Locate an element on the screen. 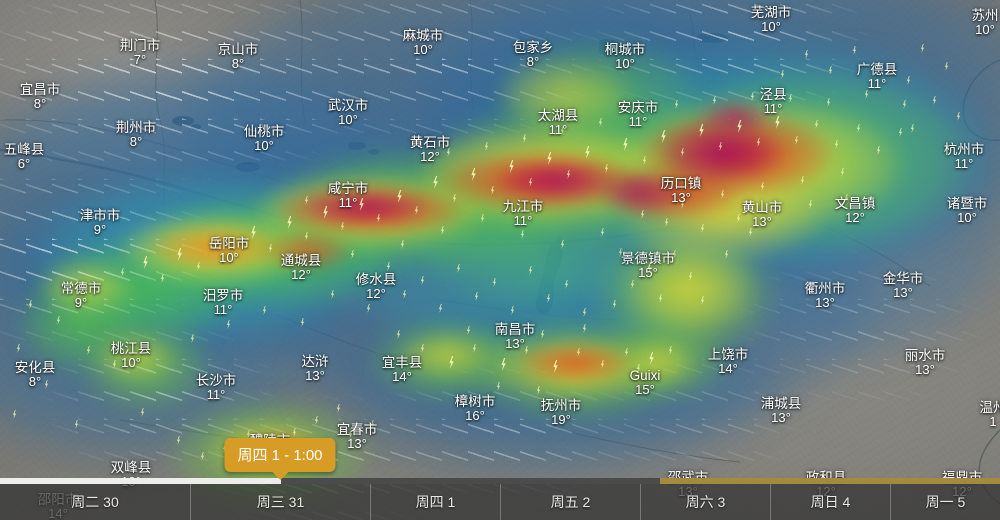 Image resolution: width=1000 pixels, height=520 pixels. city-label: 桃江县 10° is located at coordinates (131, 356).